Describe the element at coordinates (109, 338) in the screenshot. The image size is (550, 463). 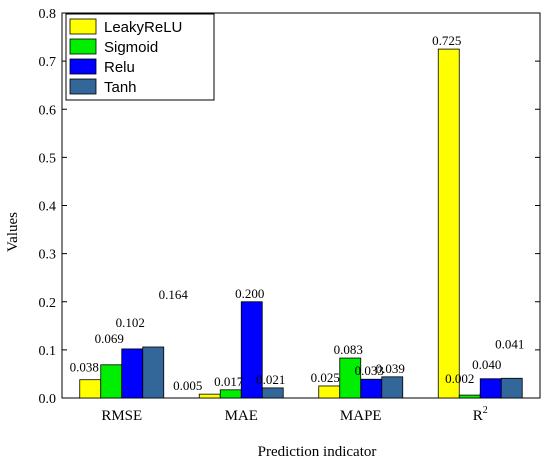
I see `data-label: 0.069` at that location.